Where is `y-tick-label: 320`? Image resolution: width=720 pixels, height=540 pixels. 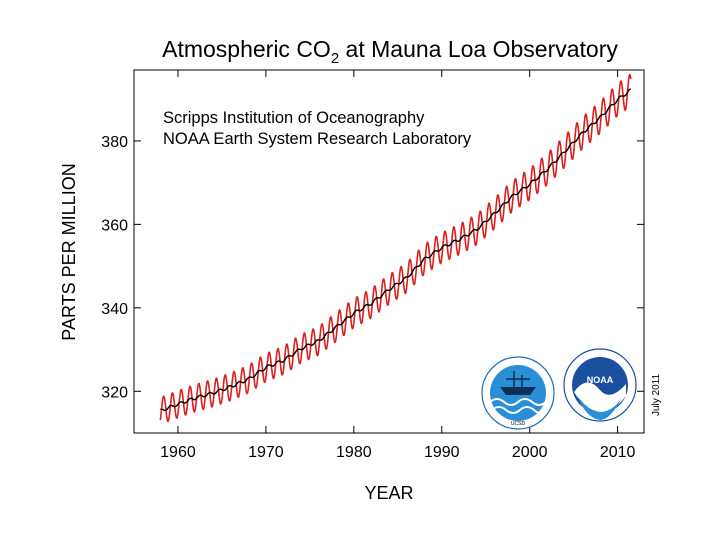 y-tick-label: 320 is located at coordinates (114, 392).